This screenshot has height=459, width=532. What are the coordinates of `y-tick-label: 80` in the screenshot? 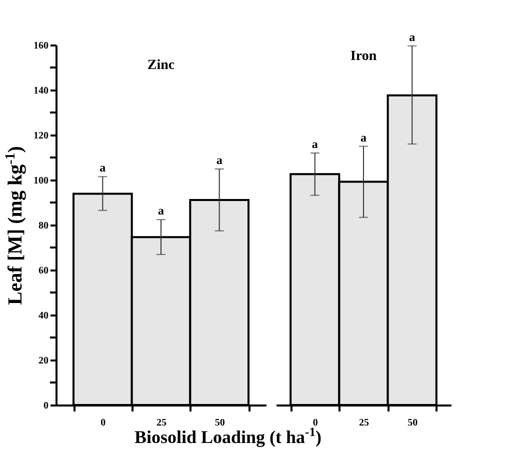 It's located at (43, 226).